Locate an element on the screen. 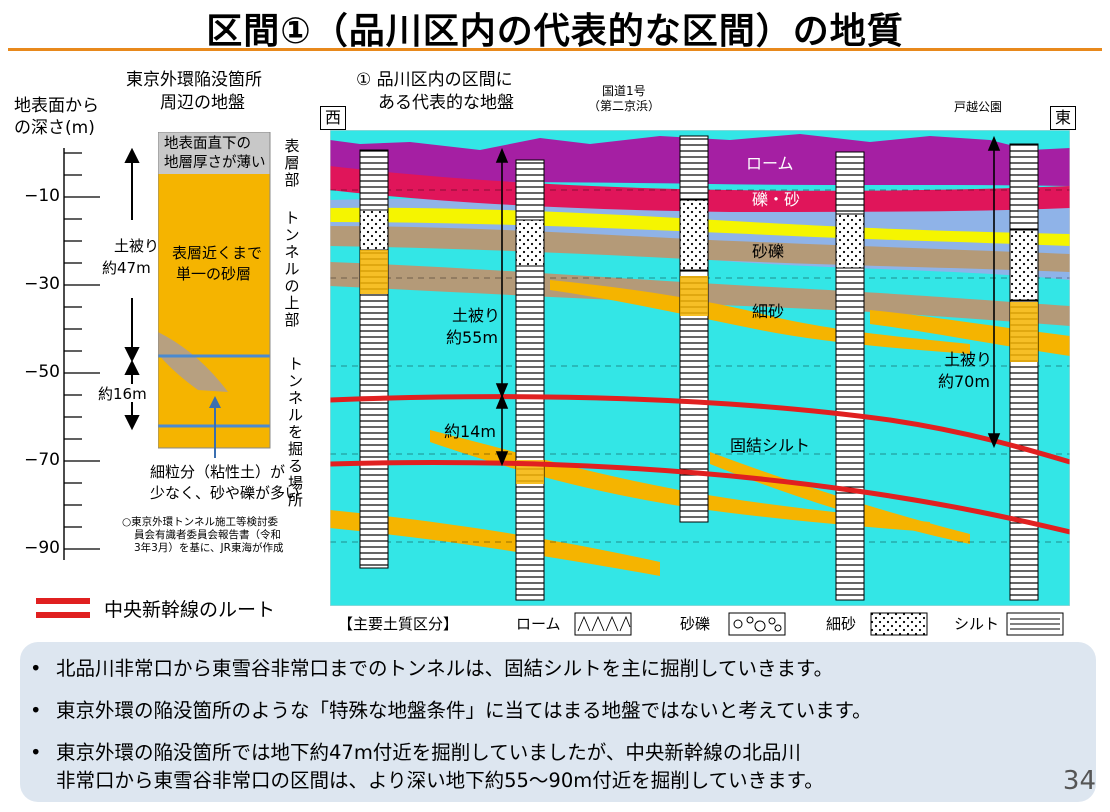 The image size is (1110, 812). west-label: 西 is located at coordinates (333, 118).